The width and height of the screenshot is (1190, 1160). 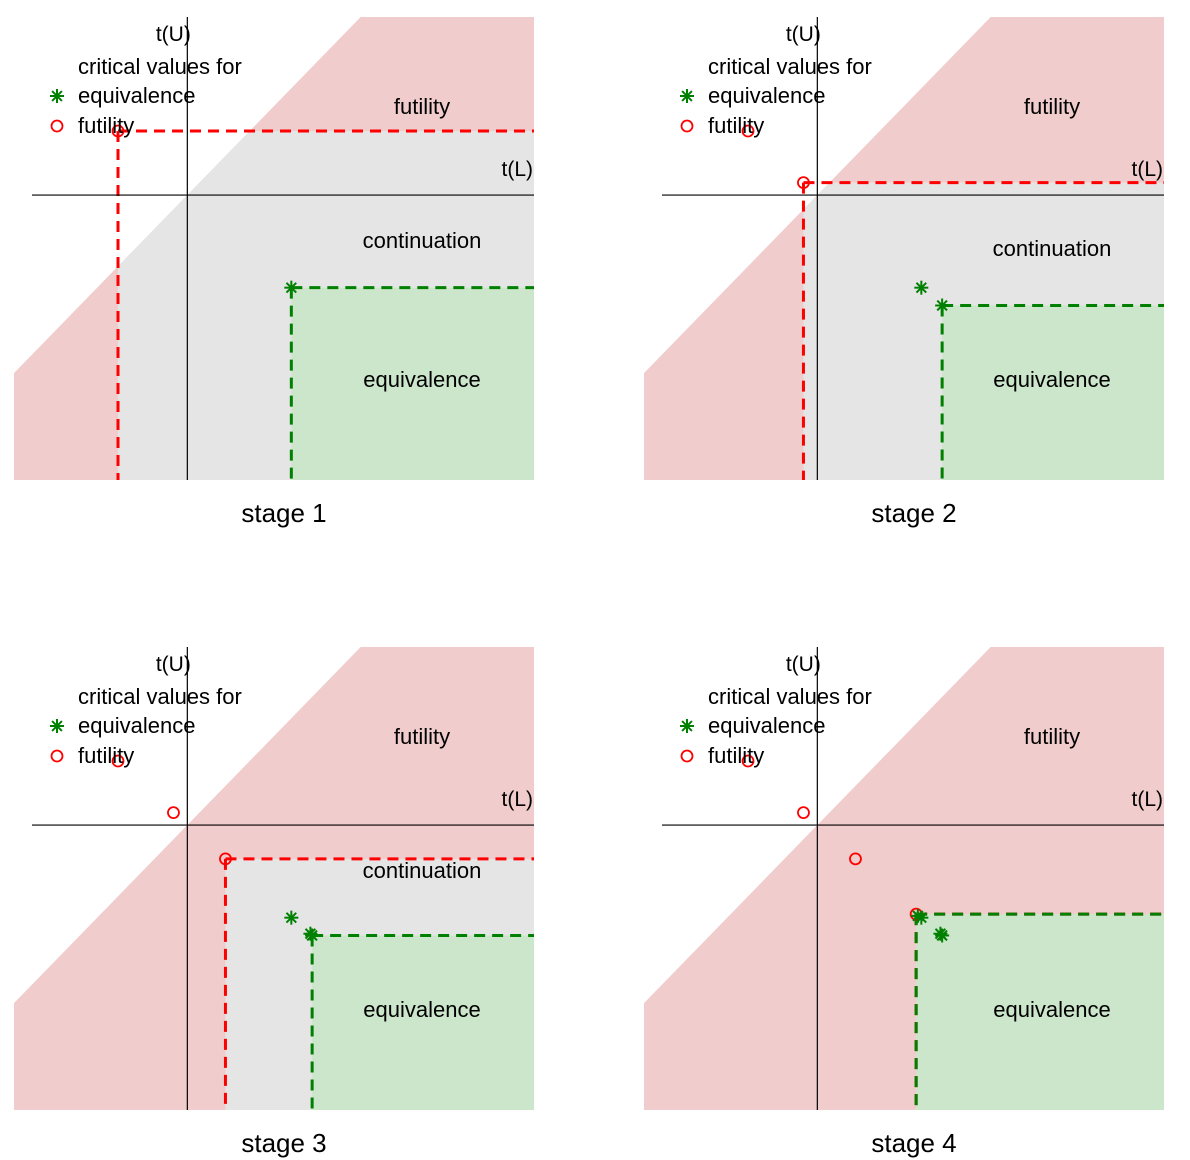 What do you see at coordinates (913, 1143) in the screenshot?
I see `stage-title: stage 4` at bounding box center [913, 1143].